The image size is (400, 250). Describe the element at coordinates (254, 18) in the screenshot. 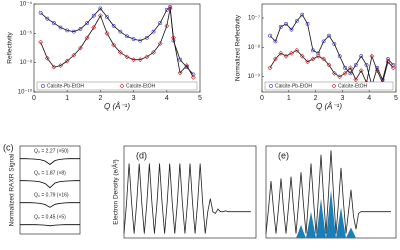

I see `y-tick-label: 10⁻⁷` at that location.